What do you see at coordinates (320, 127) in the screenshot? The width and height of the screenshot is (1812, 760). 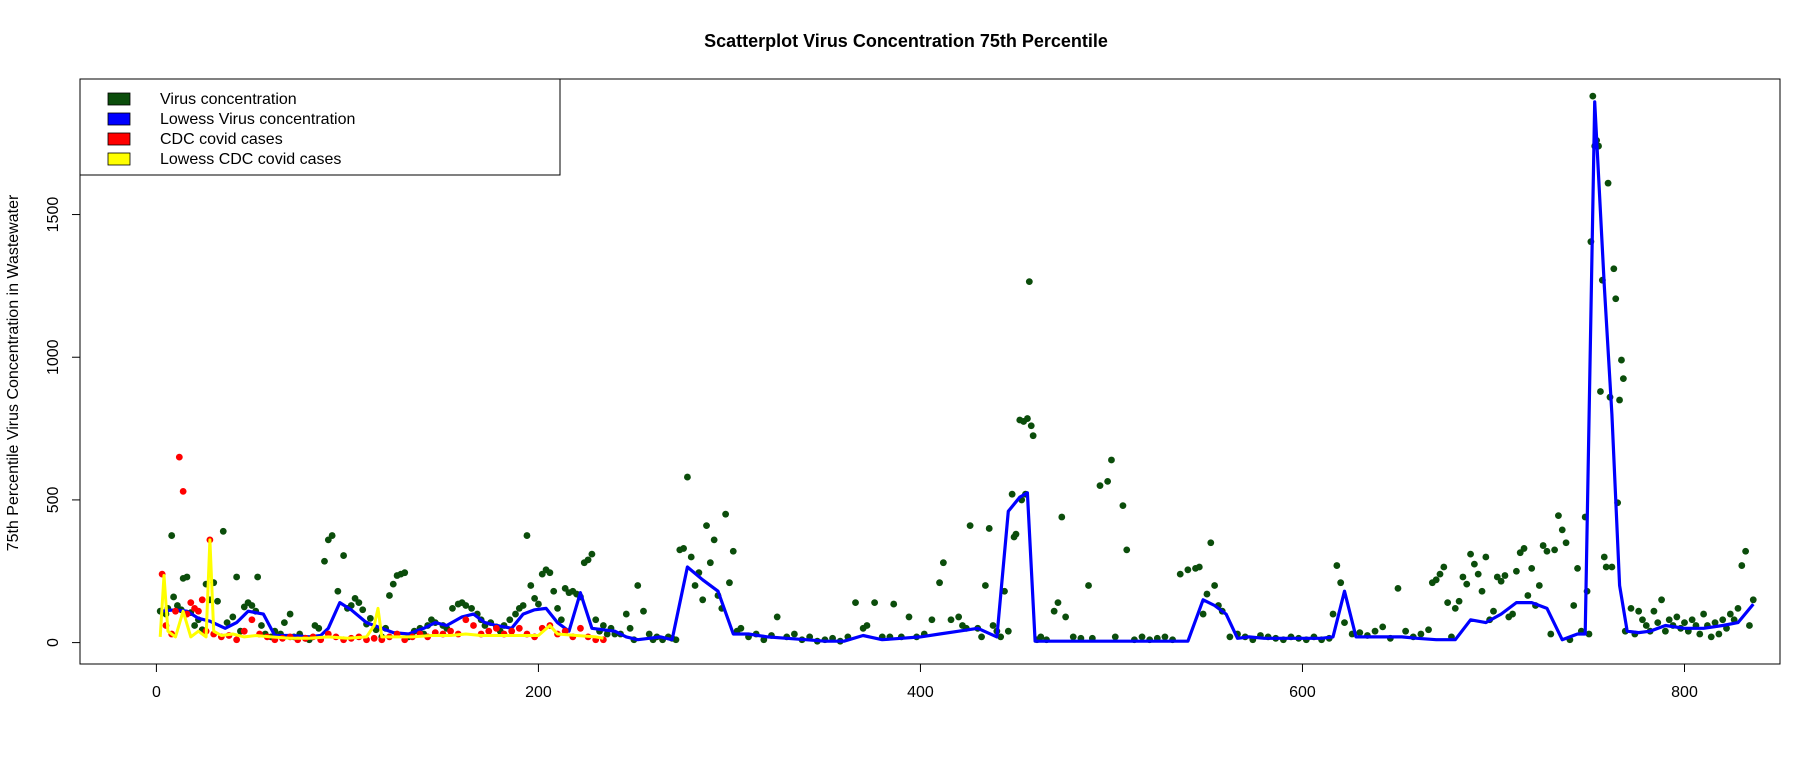 I see `legend-box` at bounding box center [320, 127].